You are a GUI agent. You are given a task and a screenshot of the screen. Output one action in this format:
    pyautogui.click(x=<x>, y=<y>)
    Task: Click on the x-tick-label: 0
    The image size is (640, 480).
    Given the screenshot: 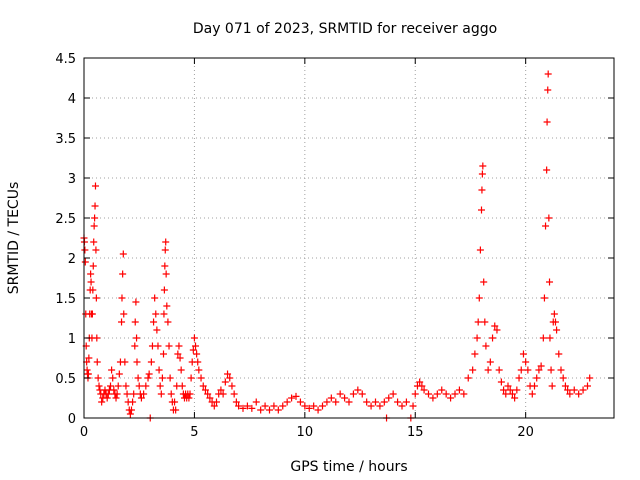 What is the action you would take?
    pyautogui.click(x=84, y=432)
    